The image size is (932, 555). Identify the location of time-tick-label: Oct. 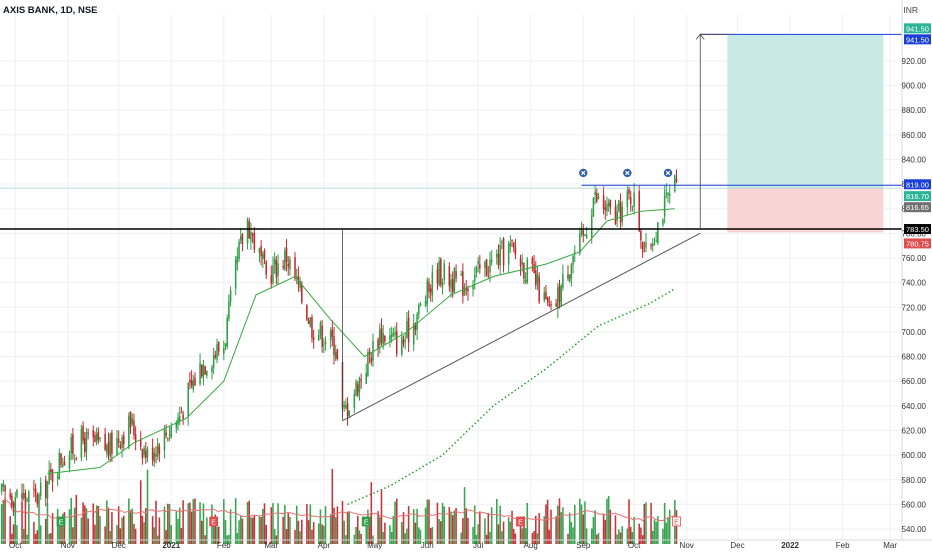
(634, 545).